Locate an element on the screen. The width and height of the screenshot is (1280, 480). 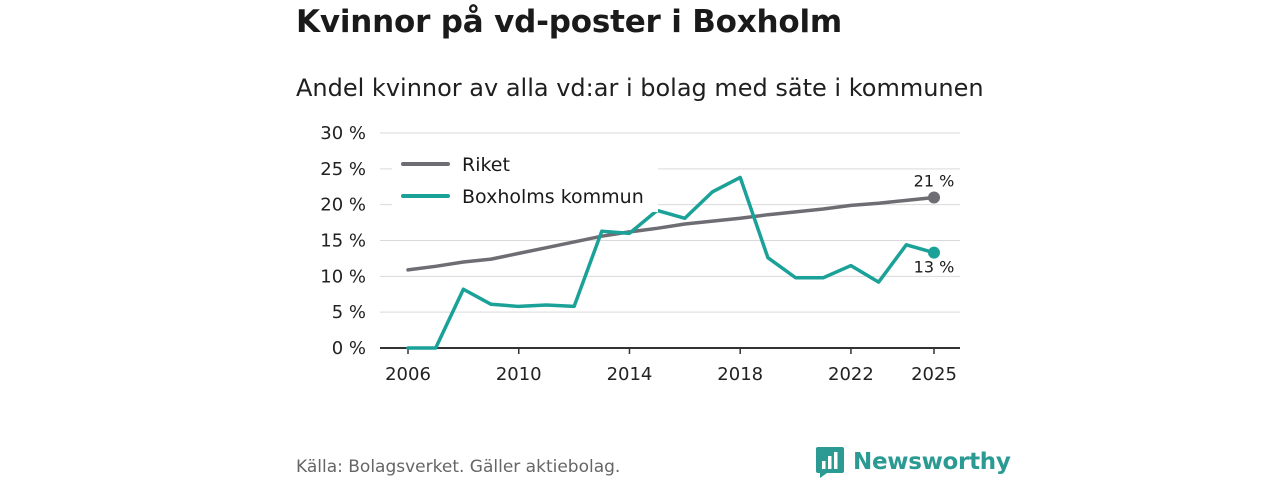
chart-title: Kvinnor på vd-poster i Boxholm is located at coordinates (569, 22).